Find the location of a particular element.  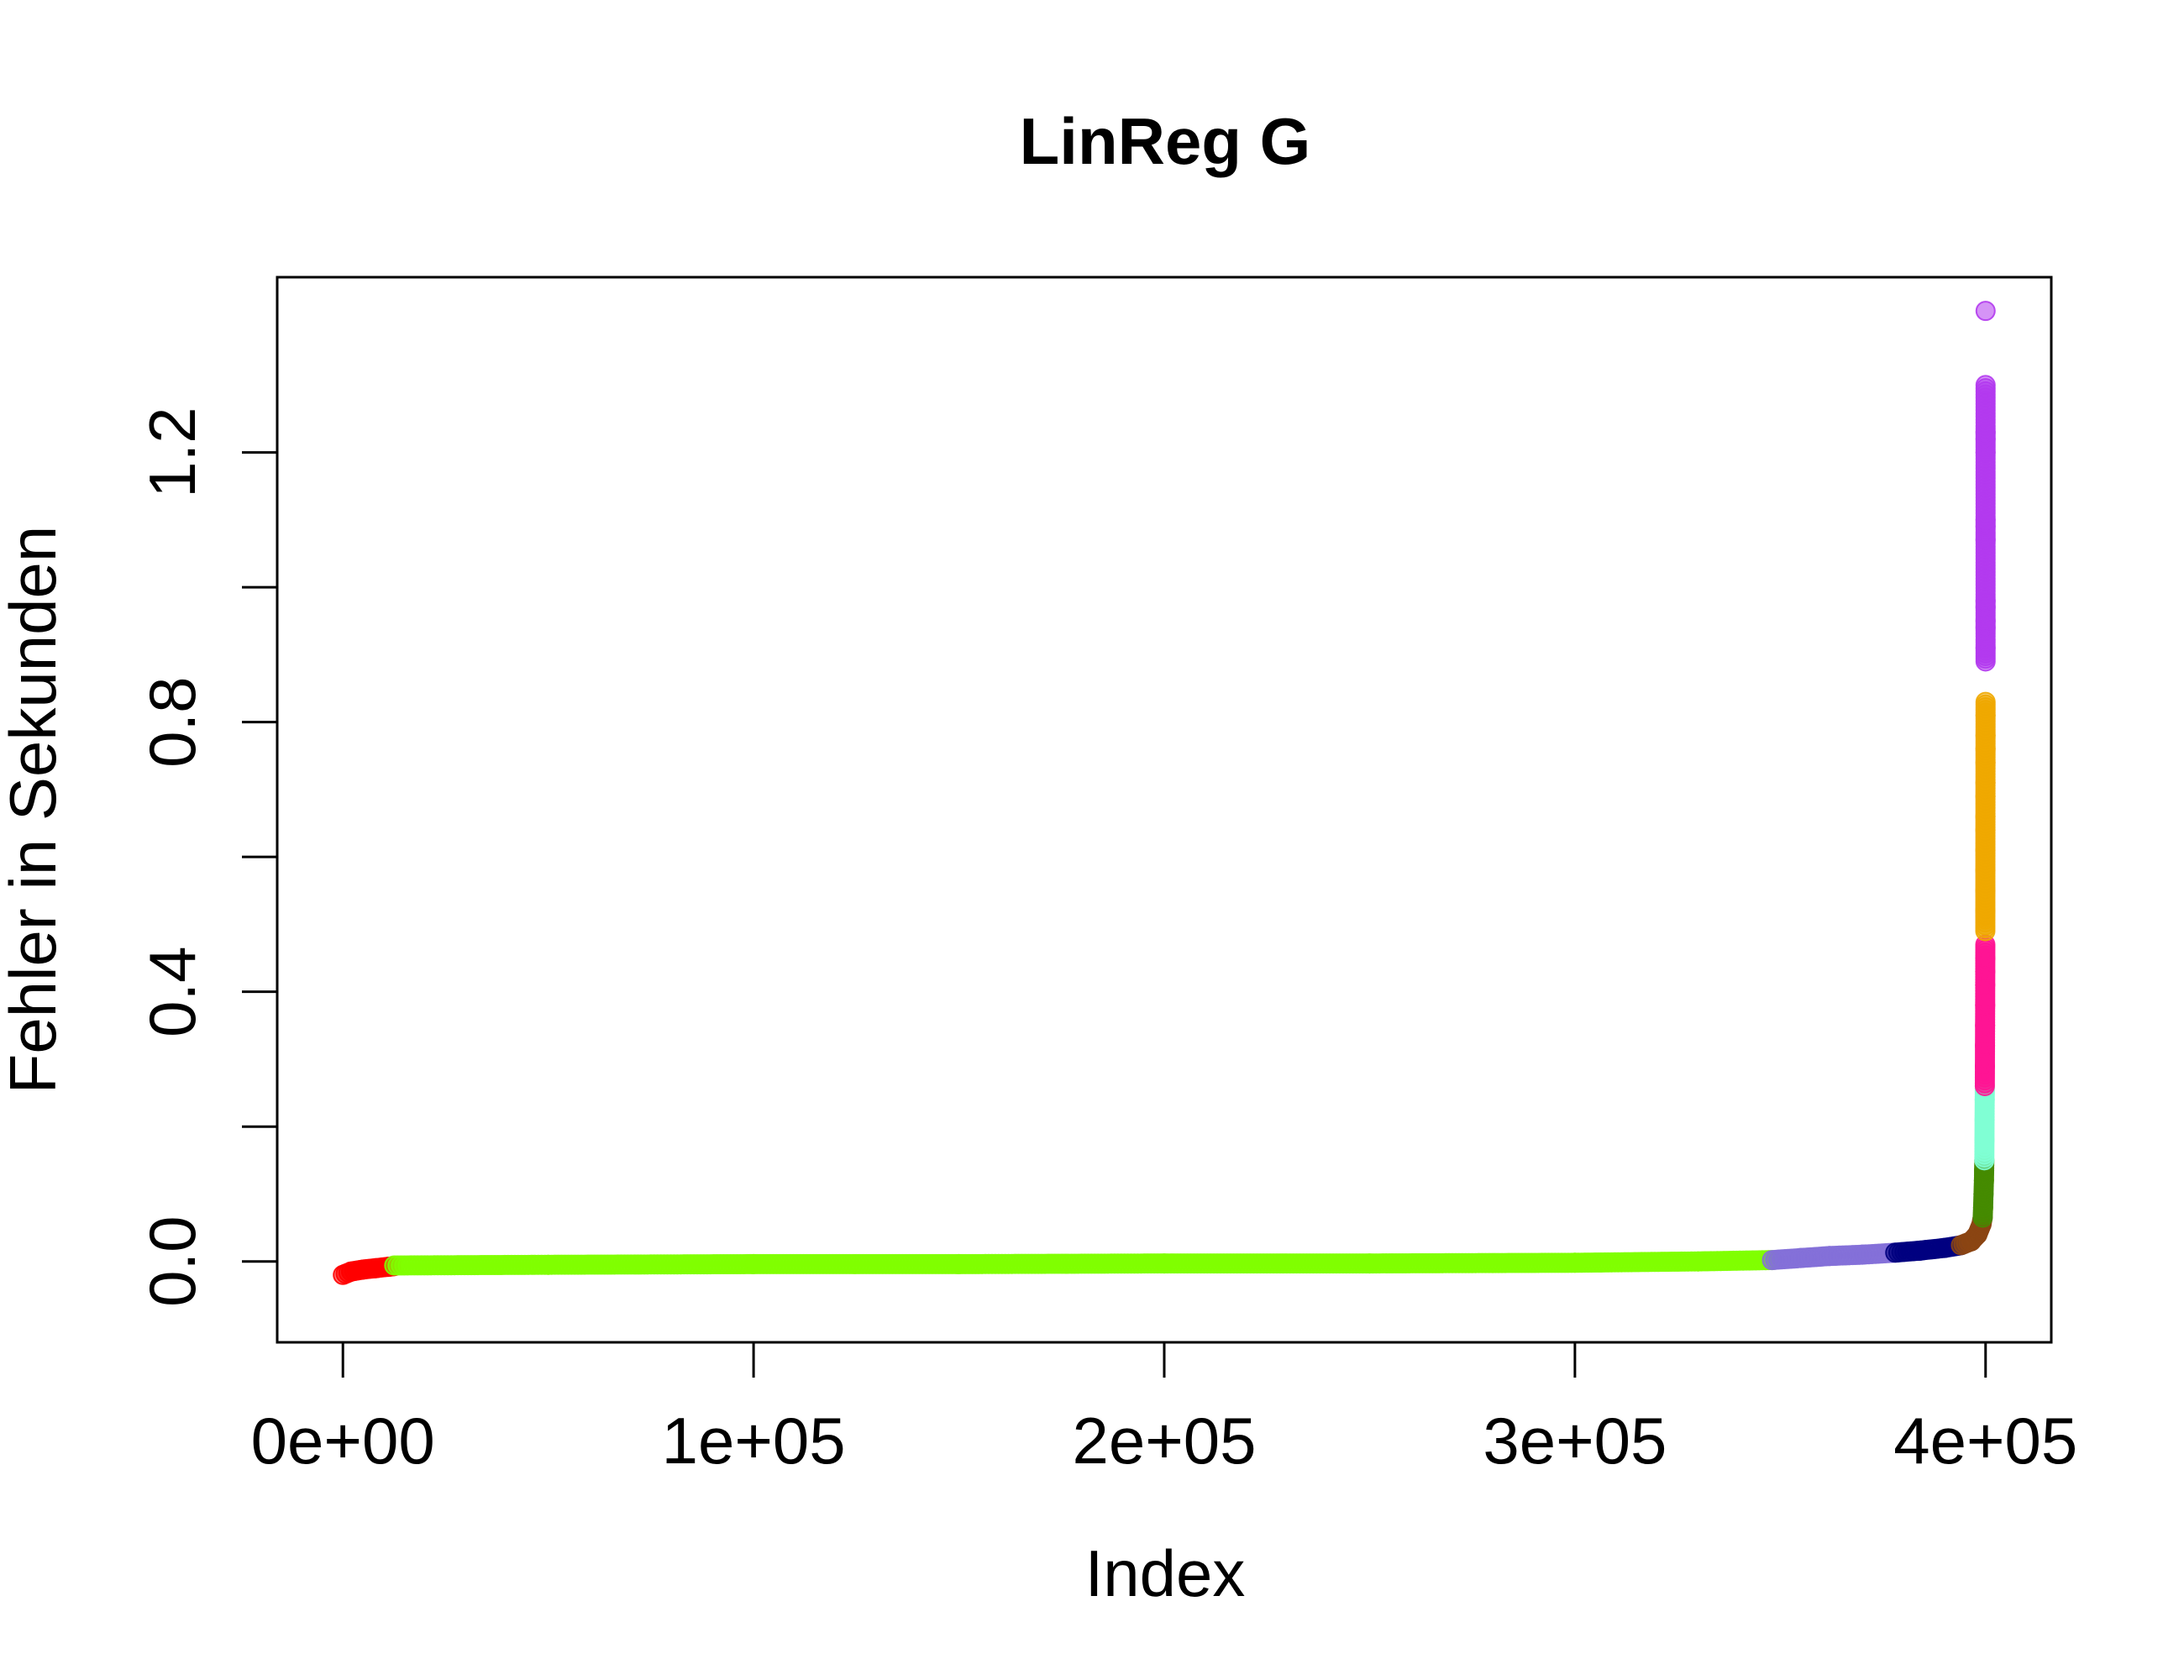

y-tick-label: 0.0 is located at coordinates (172, 1260).